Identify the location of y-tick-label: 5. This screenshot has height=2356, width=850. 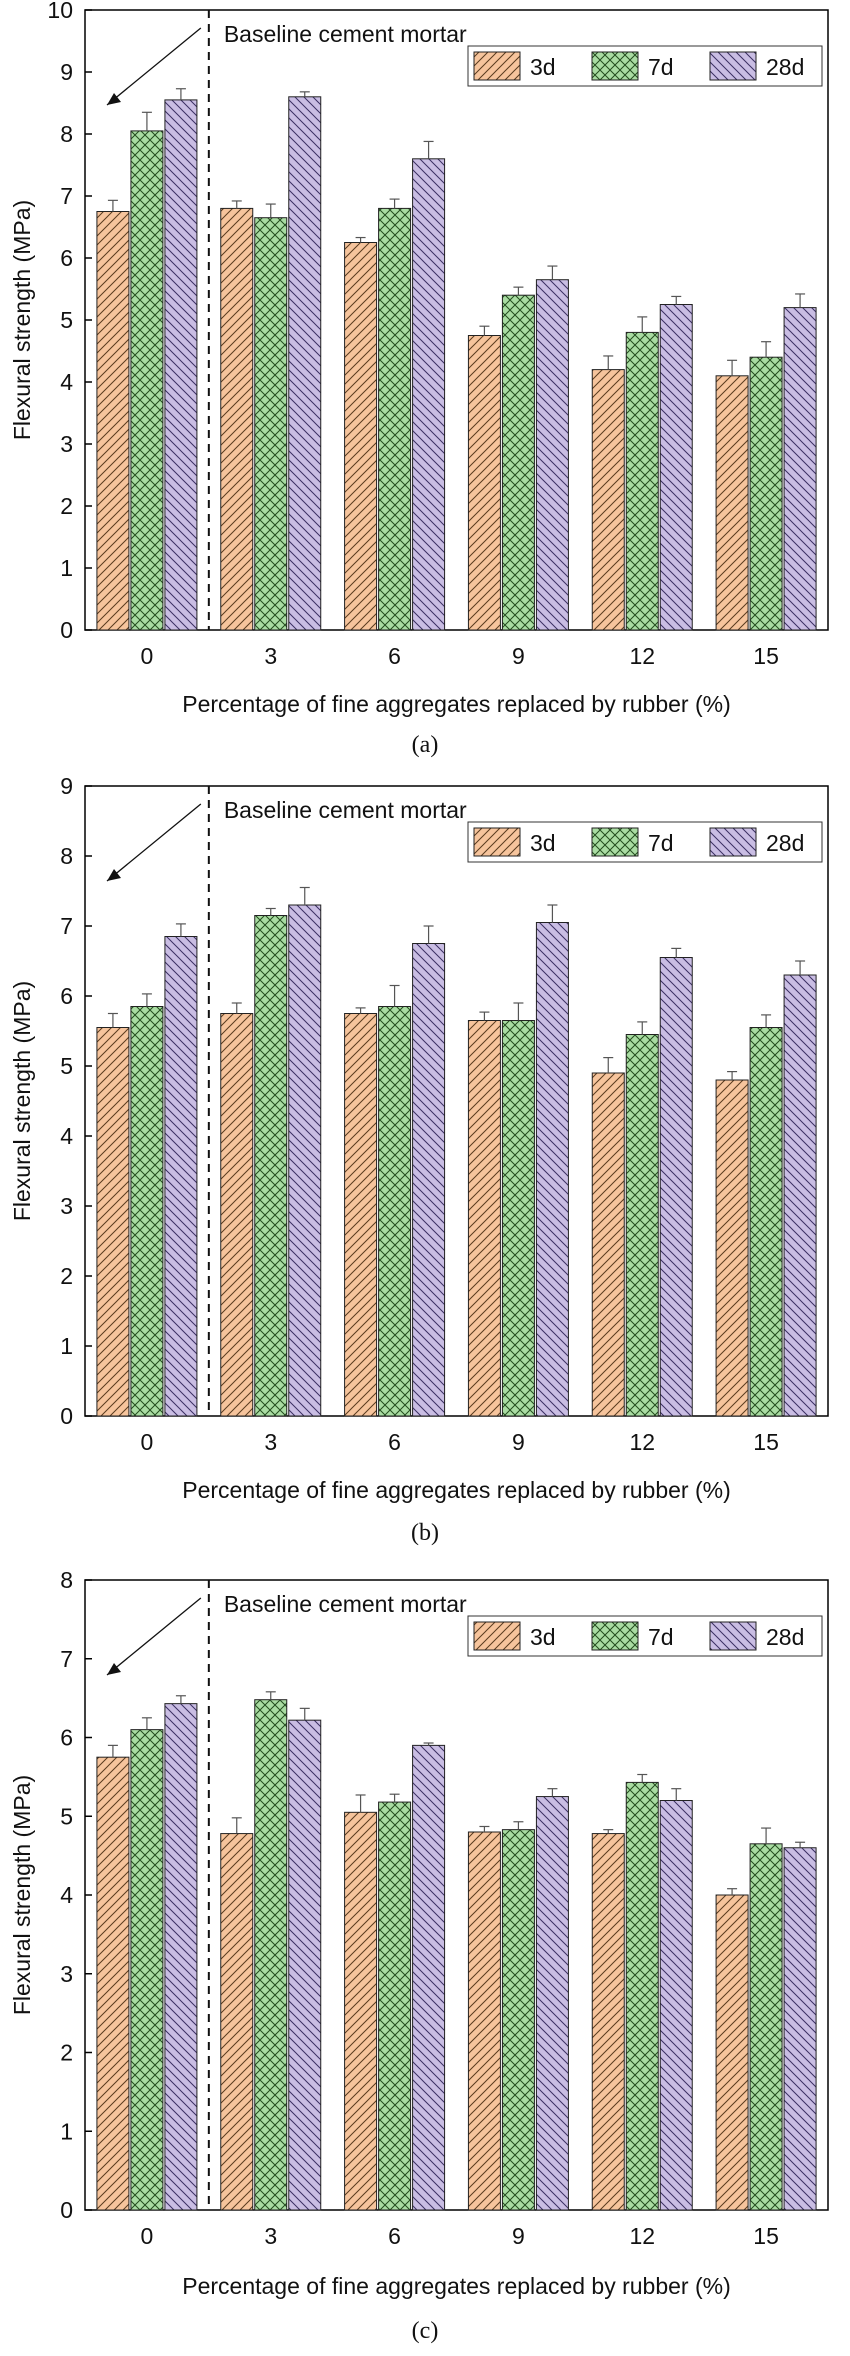
(66, 1816).